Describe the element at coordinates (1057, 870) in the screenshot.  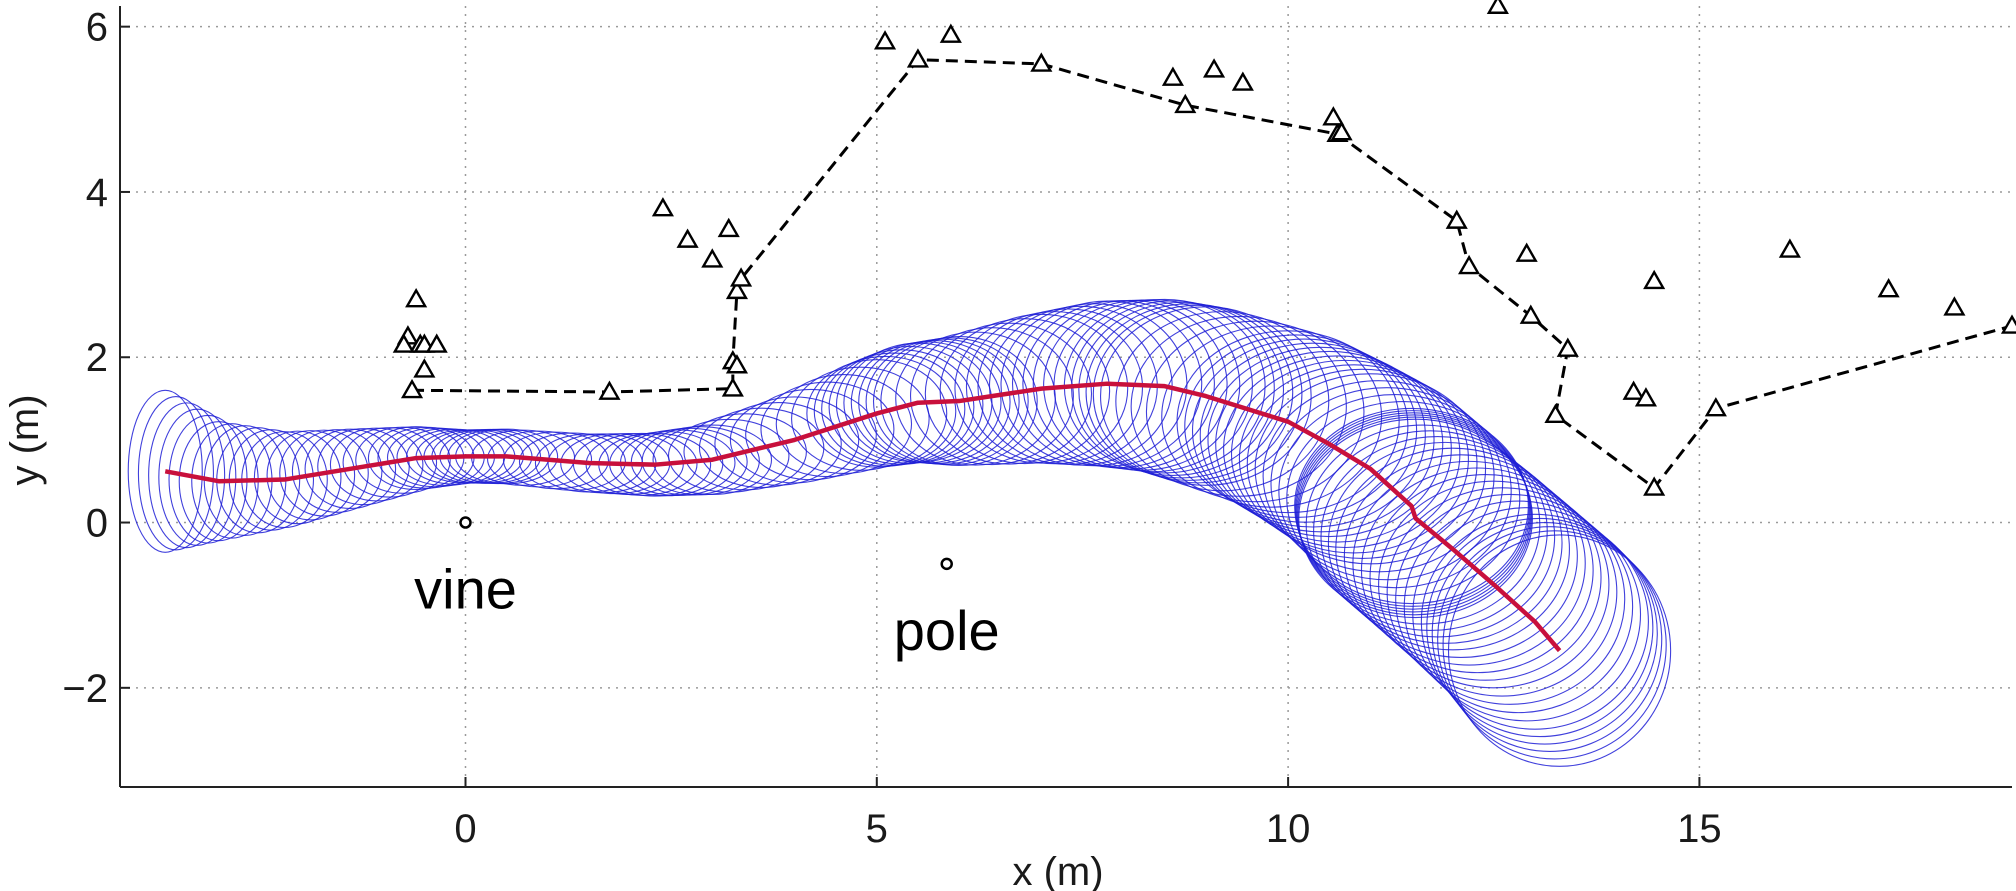
I see `x-axis-title: x (m)` at that location.